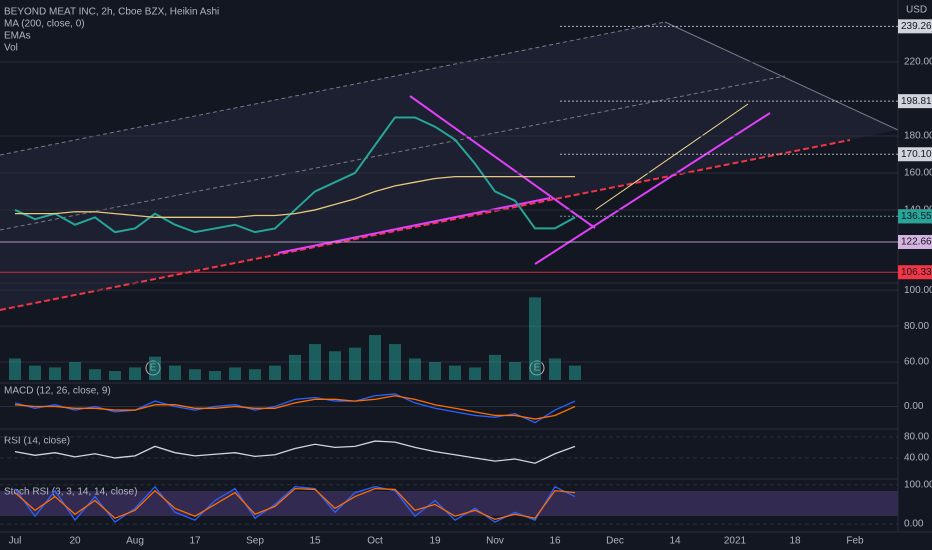  Describe the element at coordinates (735, 541) in the screenshot. I see `time-label: 2021` at that location.